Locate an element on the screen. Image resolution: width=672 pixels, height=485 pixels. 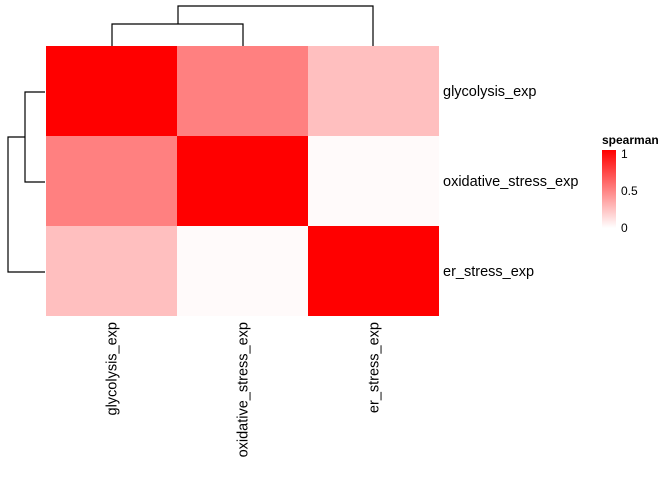
row-dendrogram is located at coordinates (26, 182).